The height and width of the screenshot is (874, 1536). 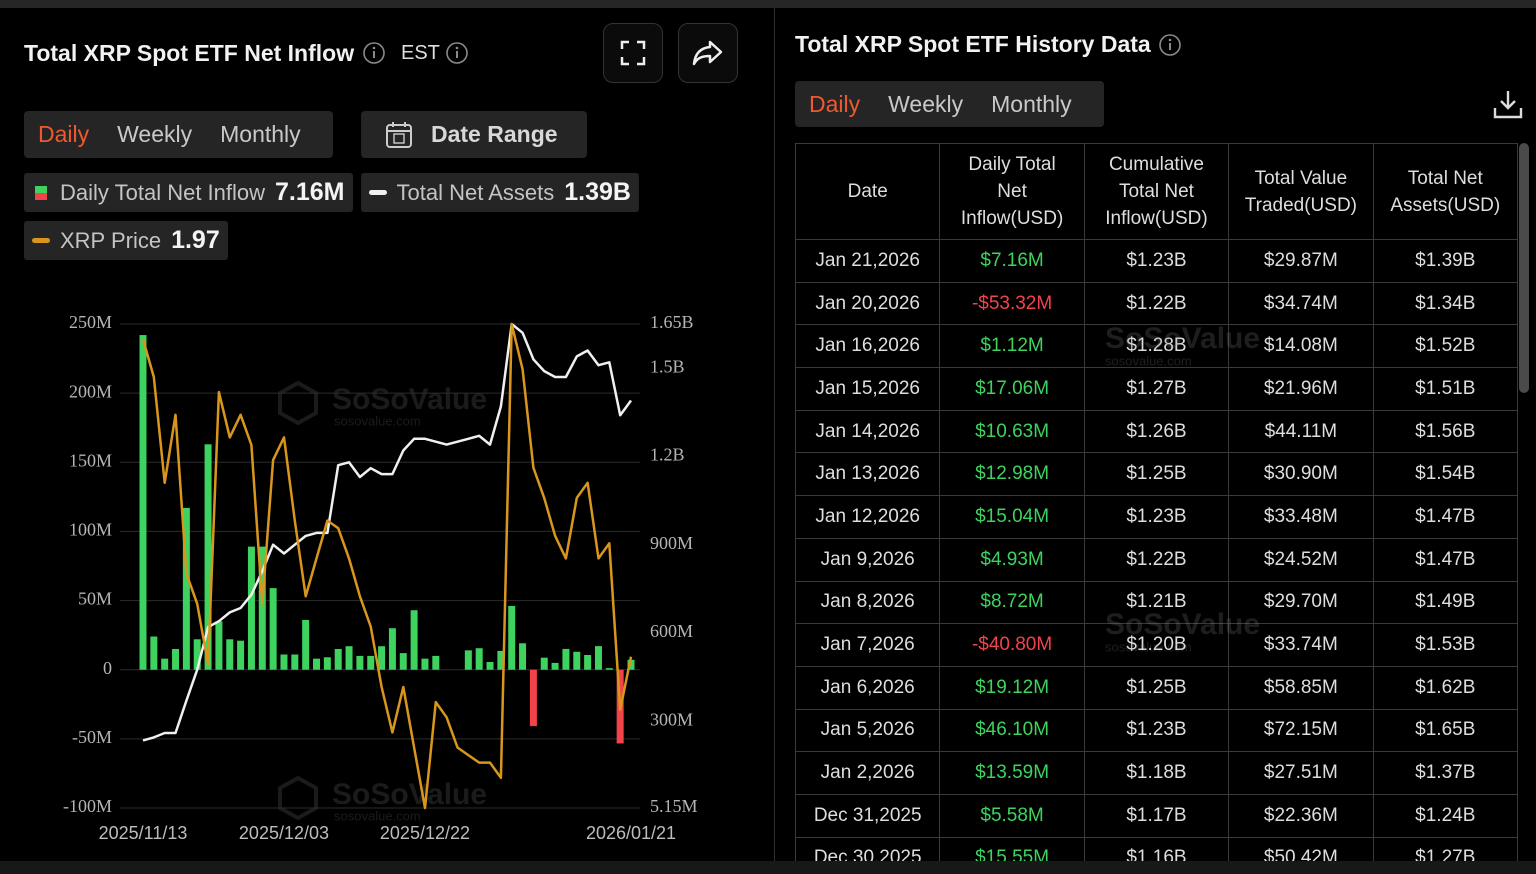 What do you see at coordinates (774, 434) in the screenshot?
I see `divider` at bounding box center [774, 434].